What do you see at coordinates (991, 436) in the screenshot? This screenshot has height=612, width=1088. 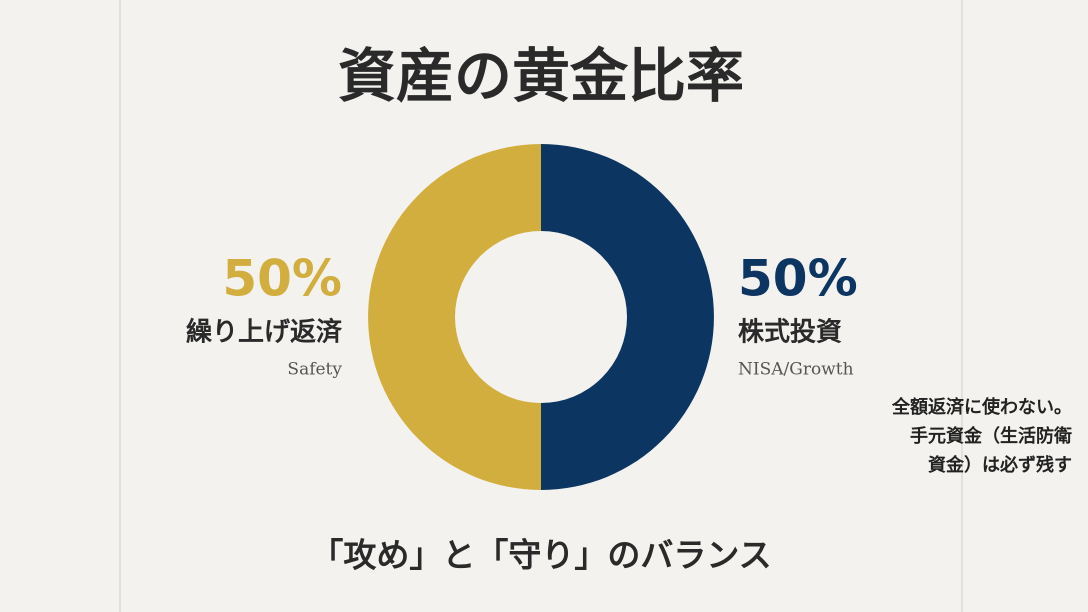 I see `annotation-line: 手元資金（生活防衛` at bounding box center [991, 436].